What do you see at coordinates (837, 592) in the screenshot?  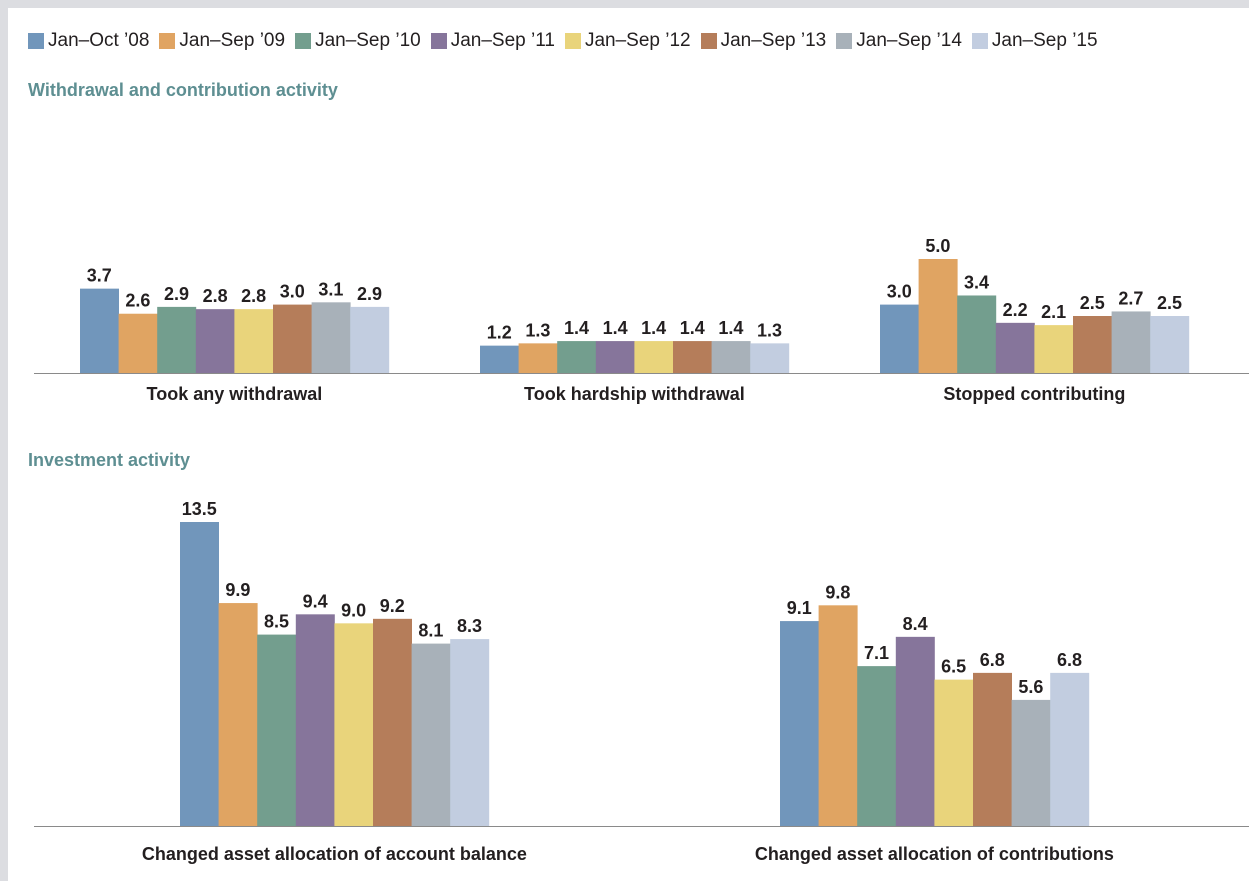 I see `data-label: 9.8` at bounding box center [837, 592].